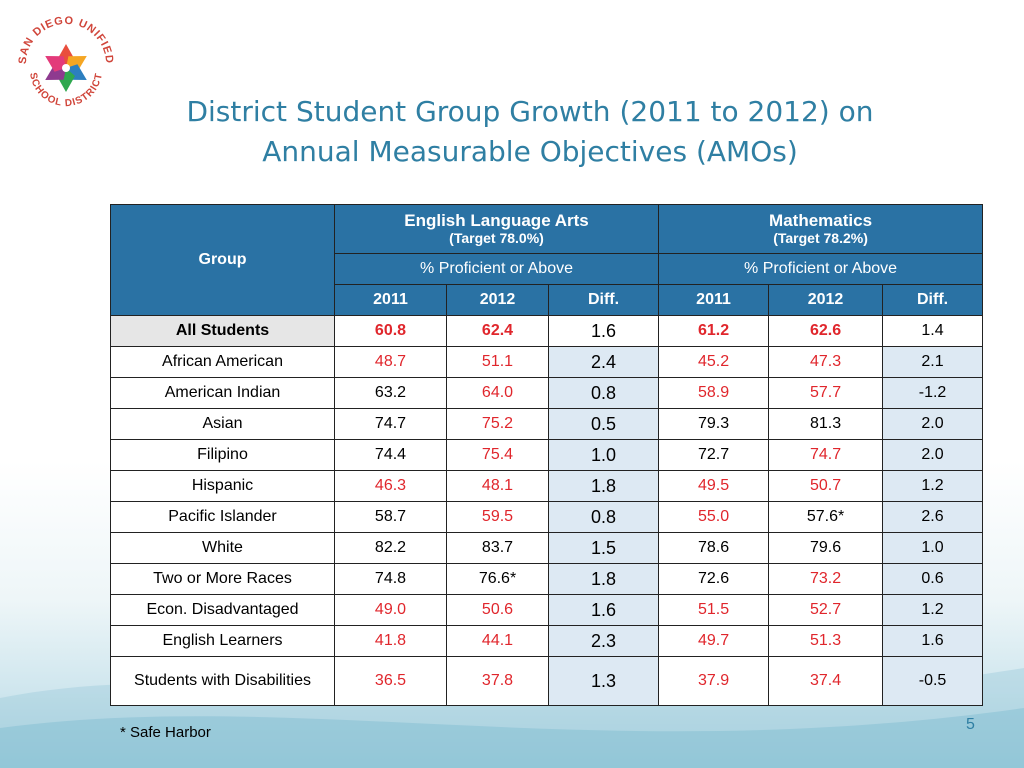 Image resolution: width=1024 pixels, height=768 pixels. I want to click on group-cell: Filipino, so click(222, 455).